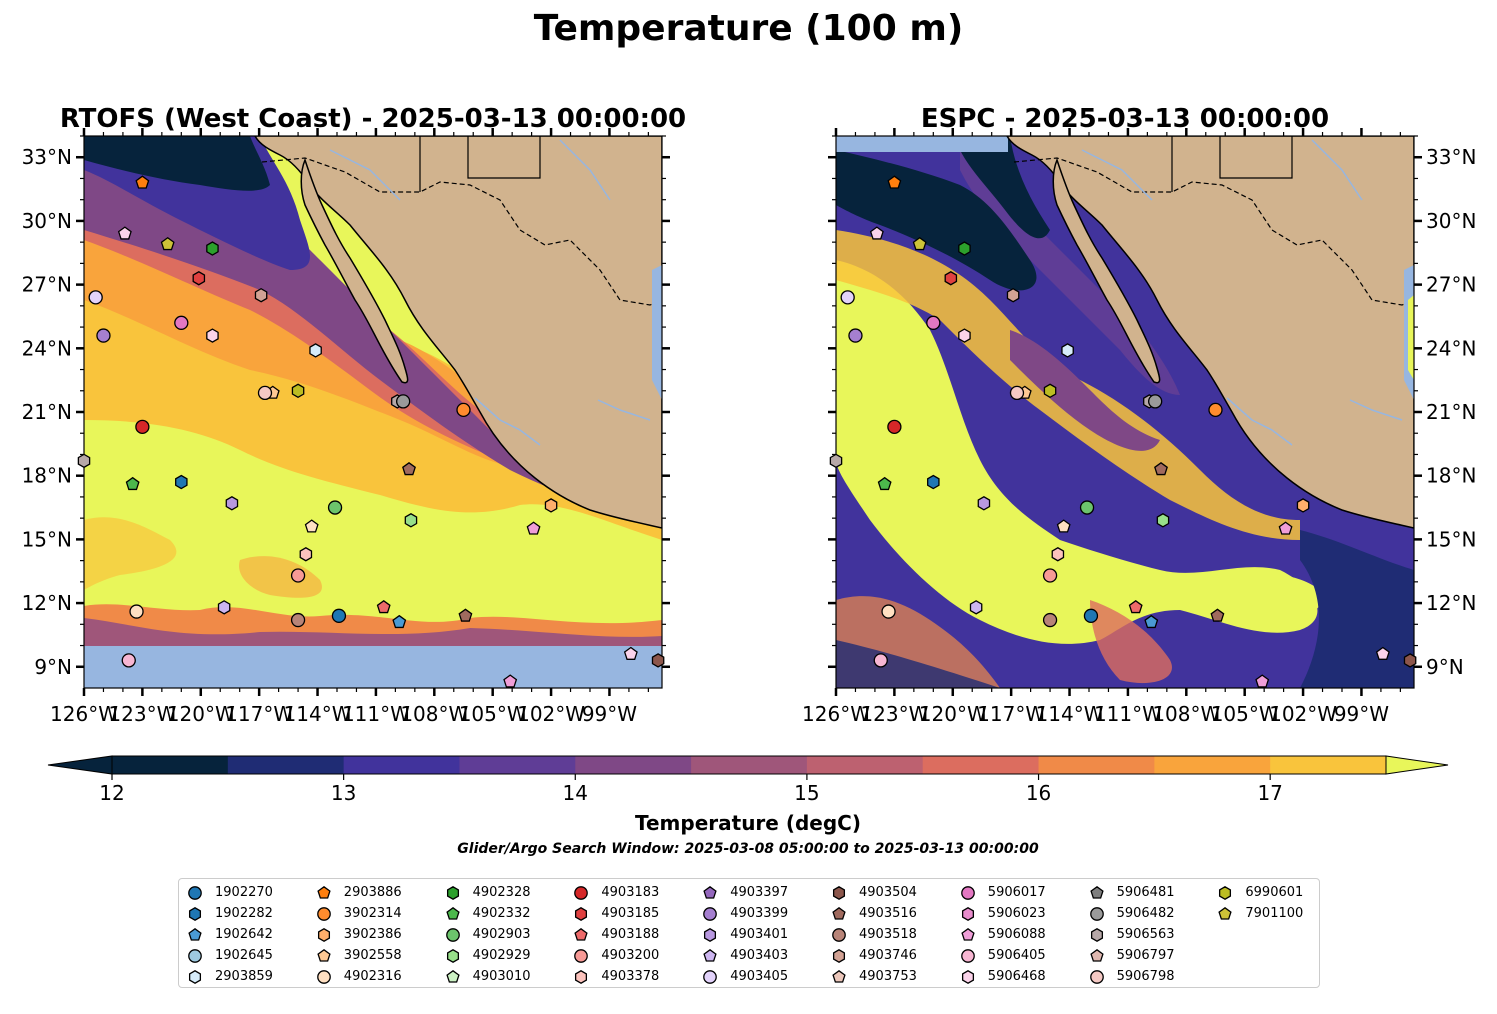 Image resolution: width=1497 pixels, height=1014 pixels. I want to click on legend-label: 1902282, so click(244, 913).